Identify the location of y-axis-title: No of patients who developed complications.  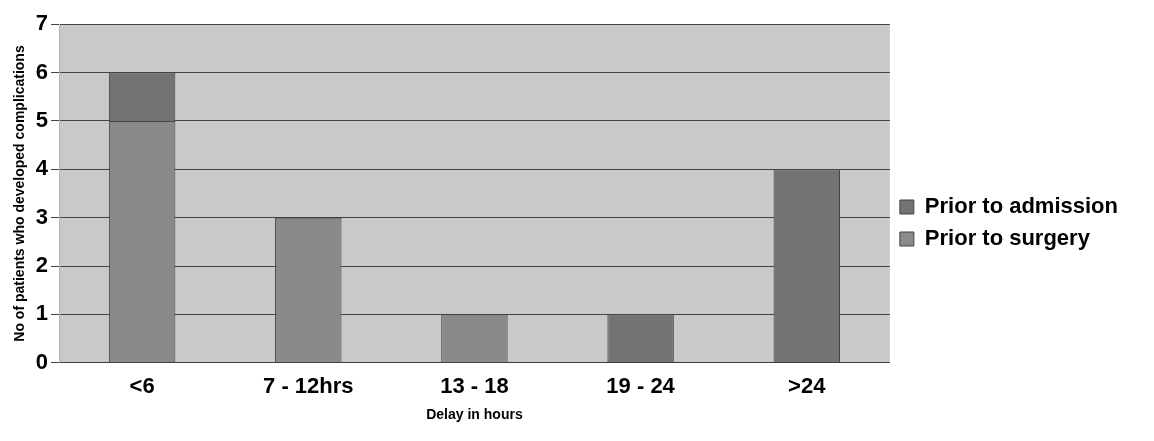
(19, 193).